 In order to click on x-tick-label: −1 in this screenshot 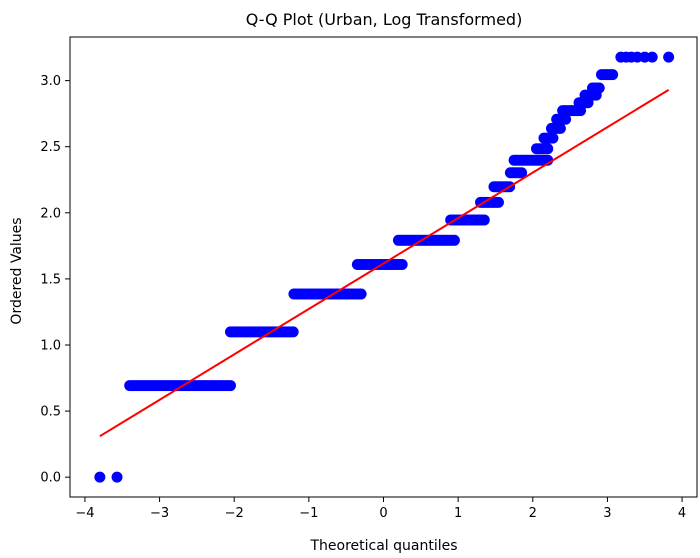, I will do `click(308, 513)`.